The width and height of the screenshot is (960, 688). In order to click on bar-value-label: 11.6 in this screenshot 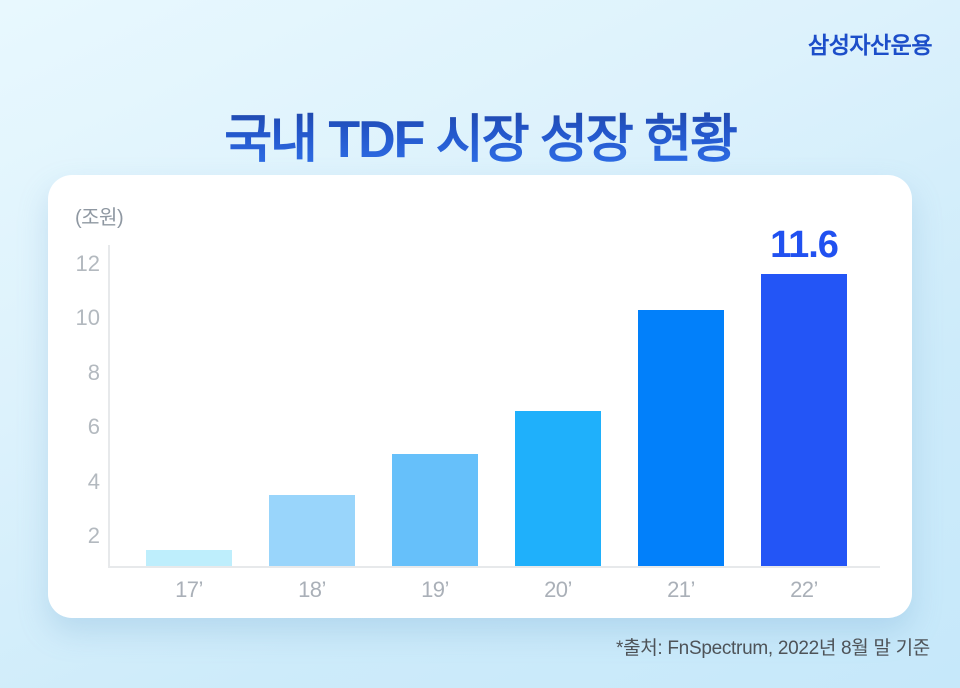, I will do `click(804, 245)`.